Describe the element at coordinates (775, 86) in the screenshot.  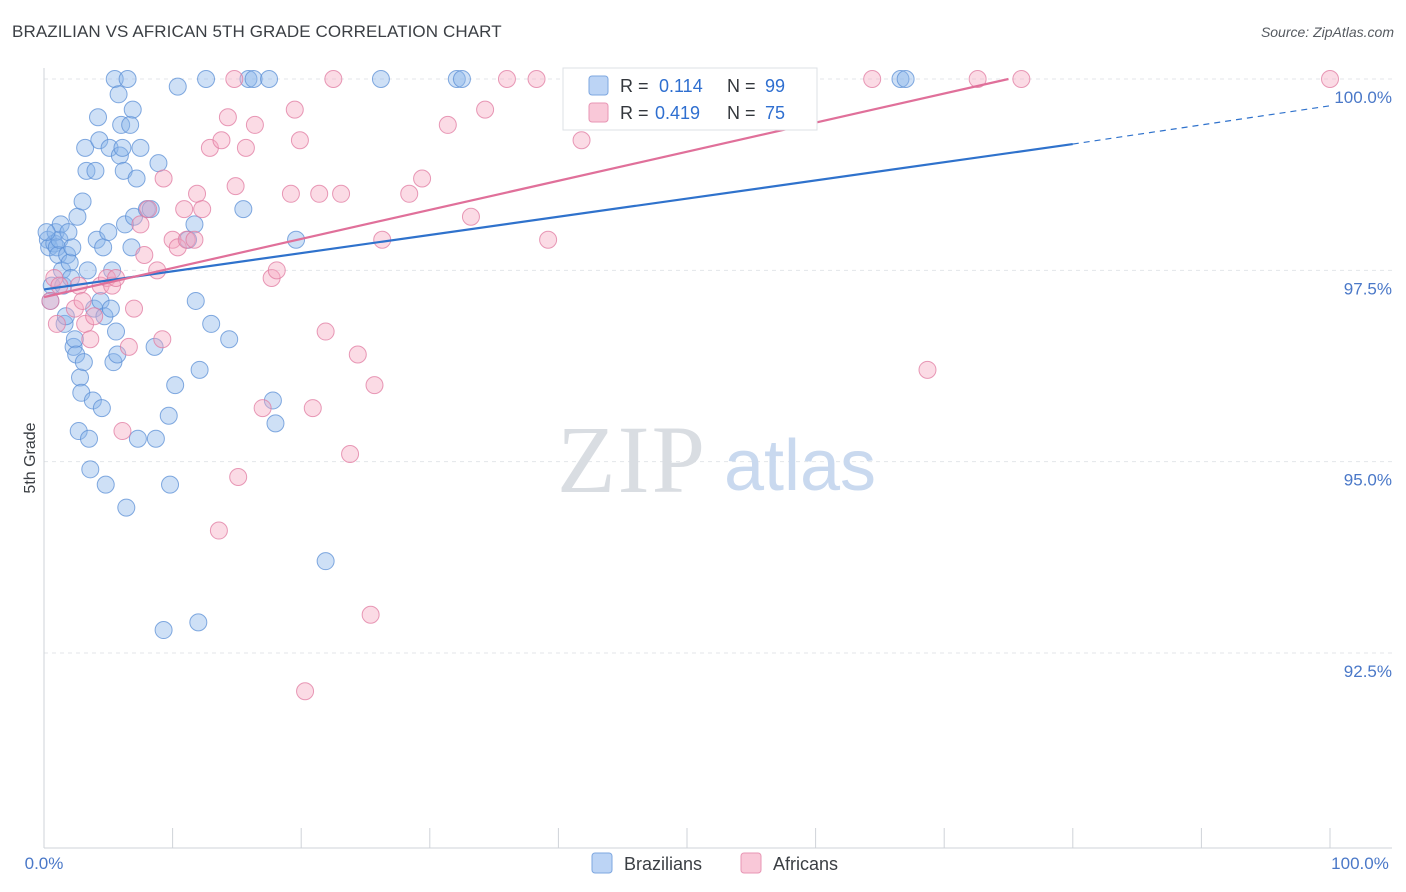
I see `legend-n-value-brazilians: 99` at that location.